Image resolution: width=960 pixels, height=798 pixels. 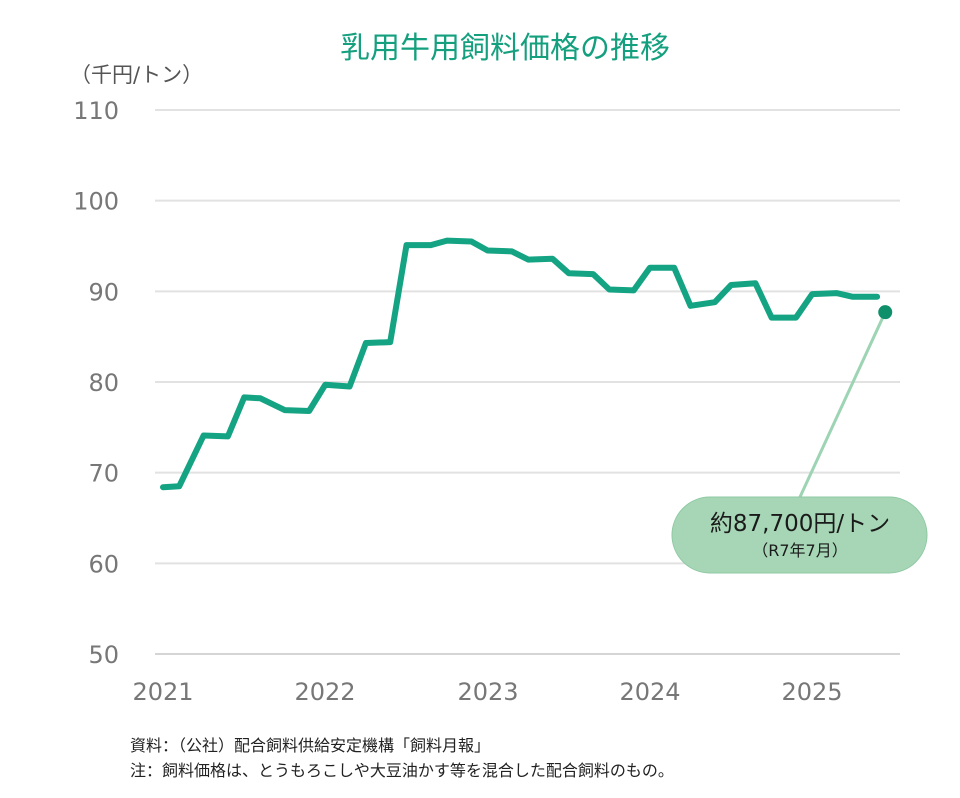 I want to click on chart-title: 乳用牛用飼料価格の推移, so click(x=505, y=48).